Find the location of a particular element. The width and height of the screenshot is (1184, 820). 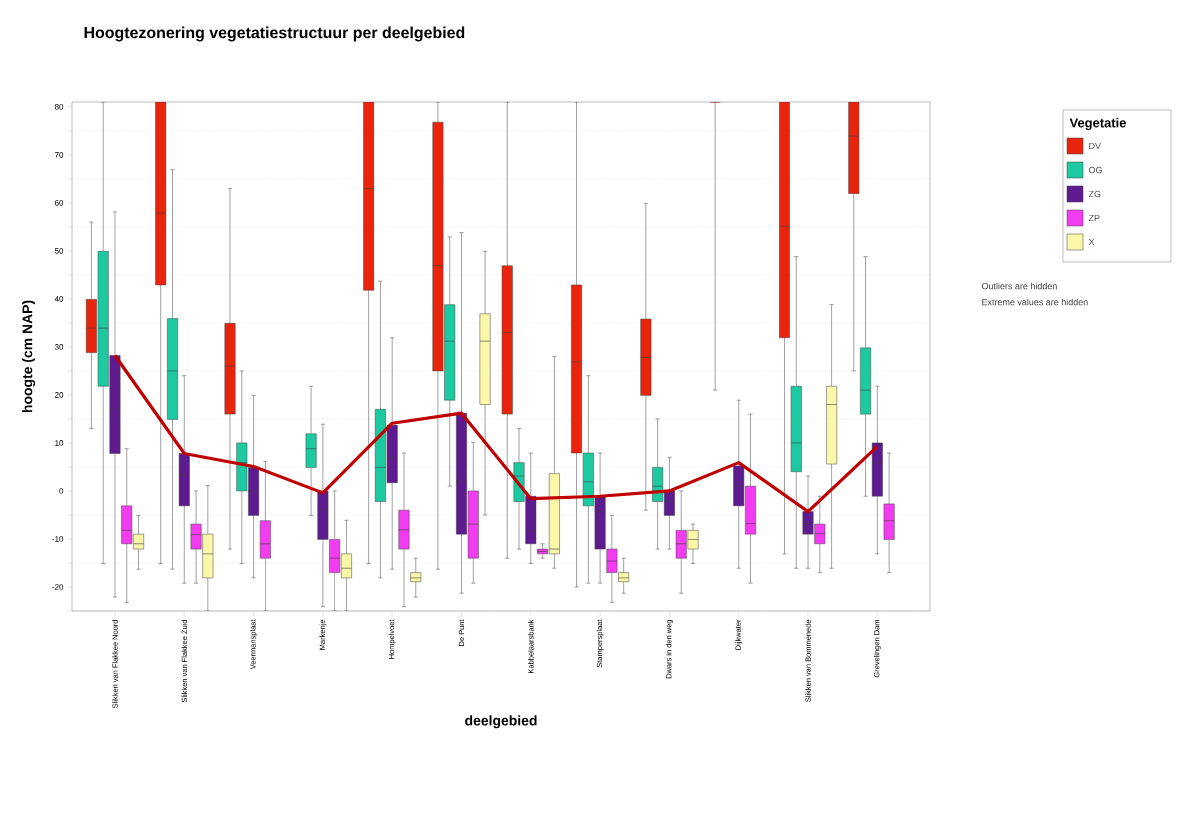

x-axis-title: deelgebied is located at coordinates (501, 722).